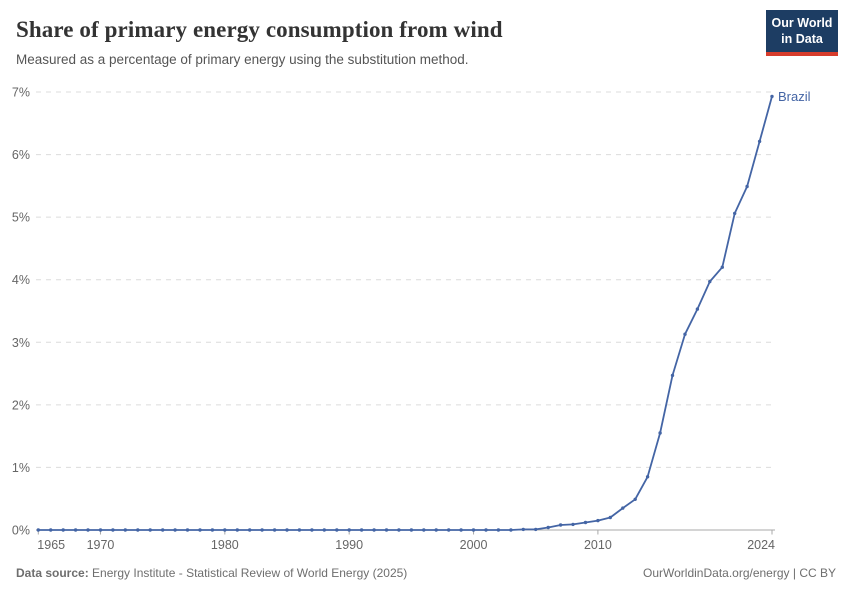 This screenshot has height=600, width=850. Describe the element at coordinates (101, 545) in the screenshot. I see `x-axis-tick-label: 1970` at that location.